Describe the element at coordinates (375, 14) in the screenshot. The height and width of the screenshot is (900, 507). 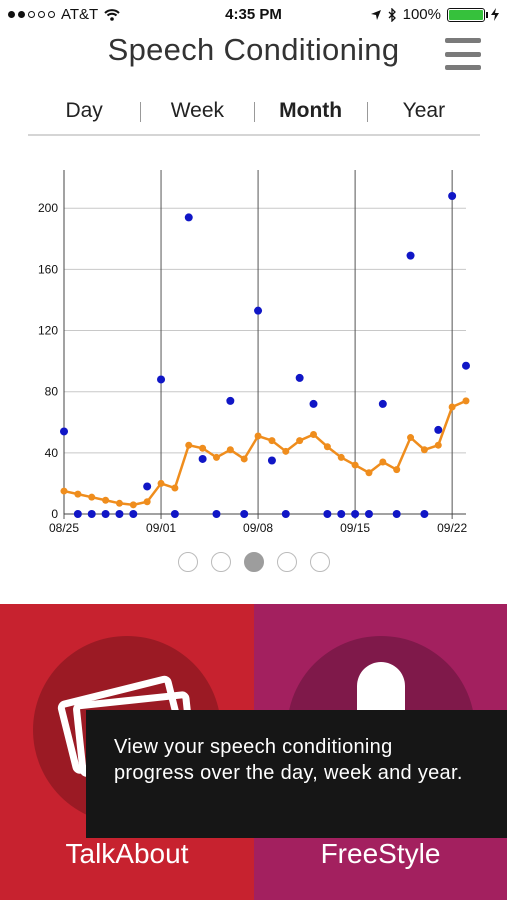
I see `location-arrow-icon` at that location.